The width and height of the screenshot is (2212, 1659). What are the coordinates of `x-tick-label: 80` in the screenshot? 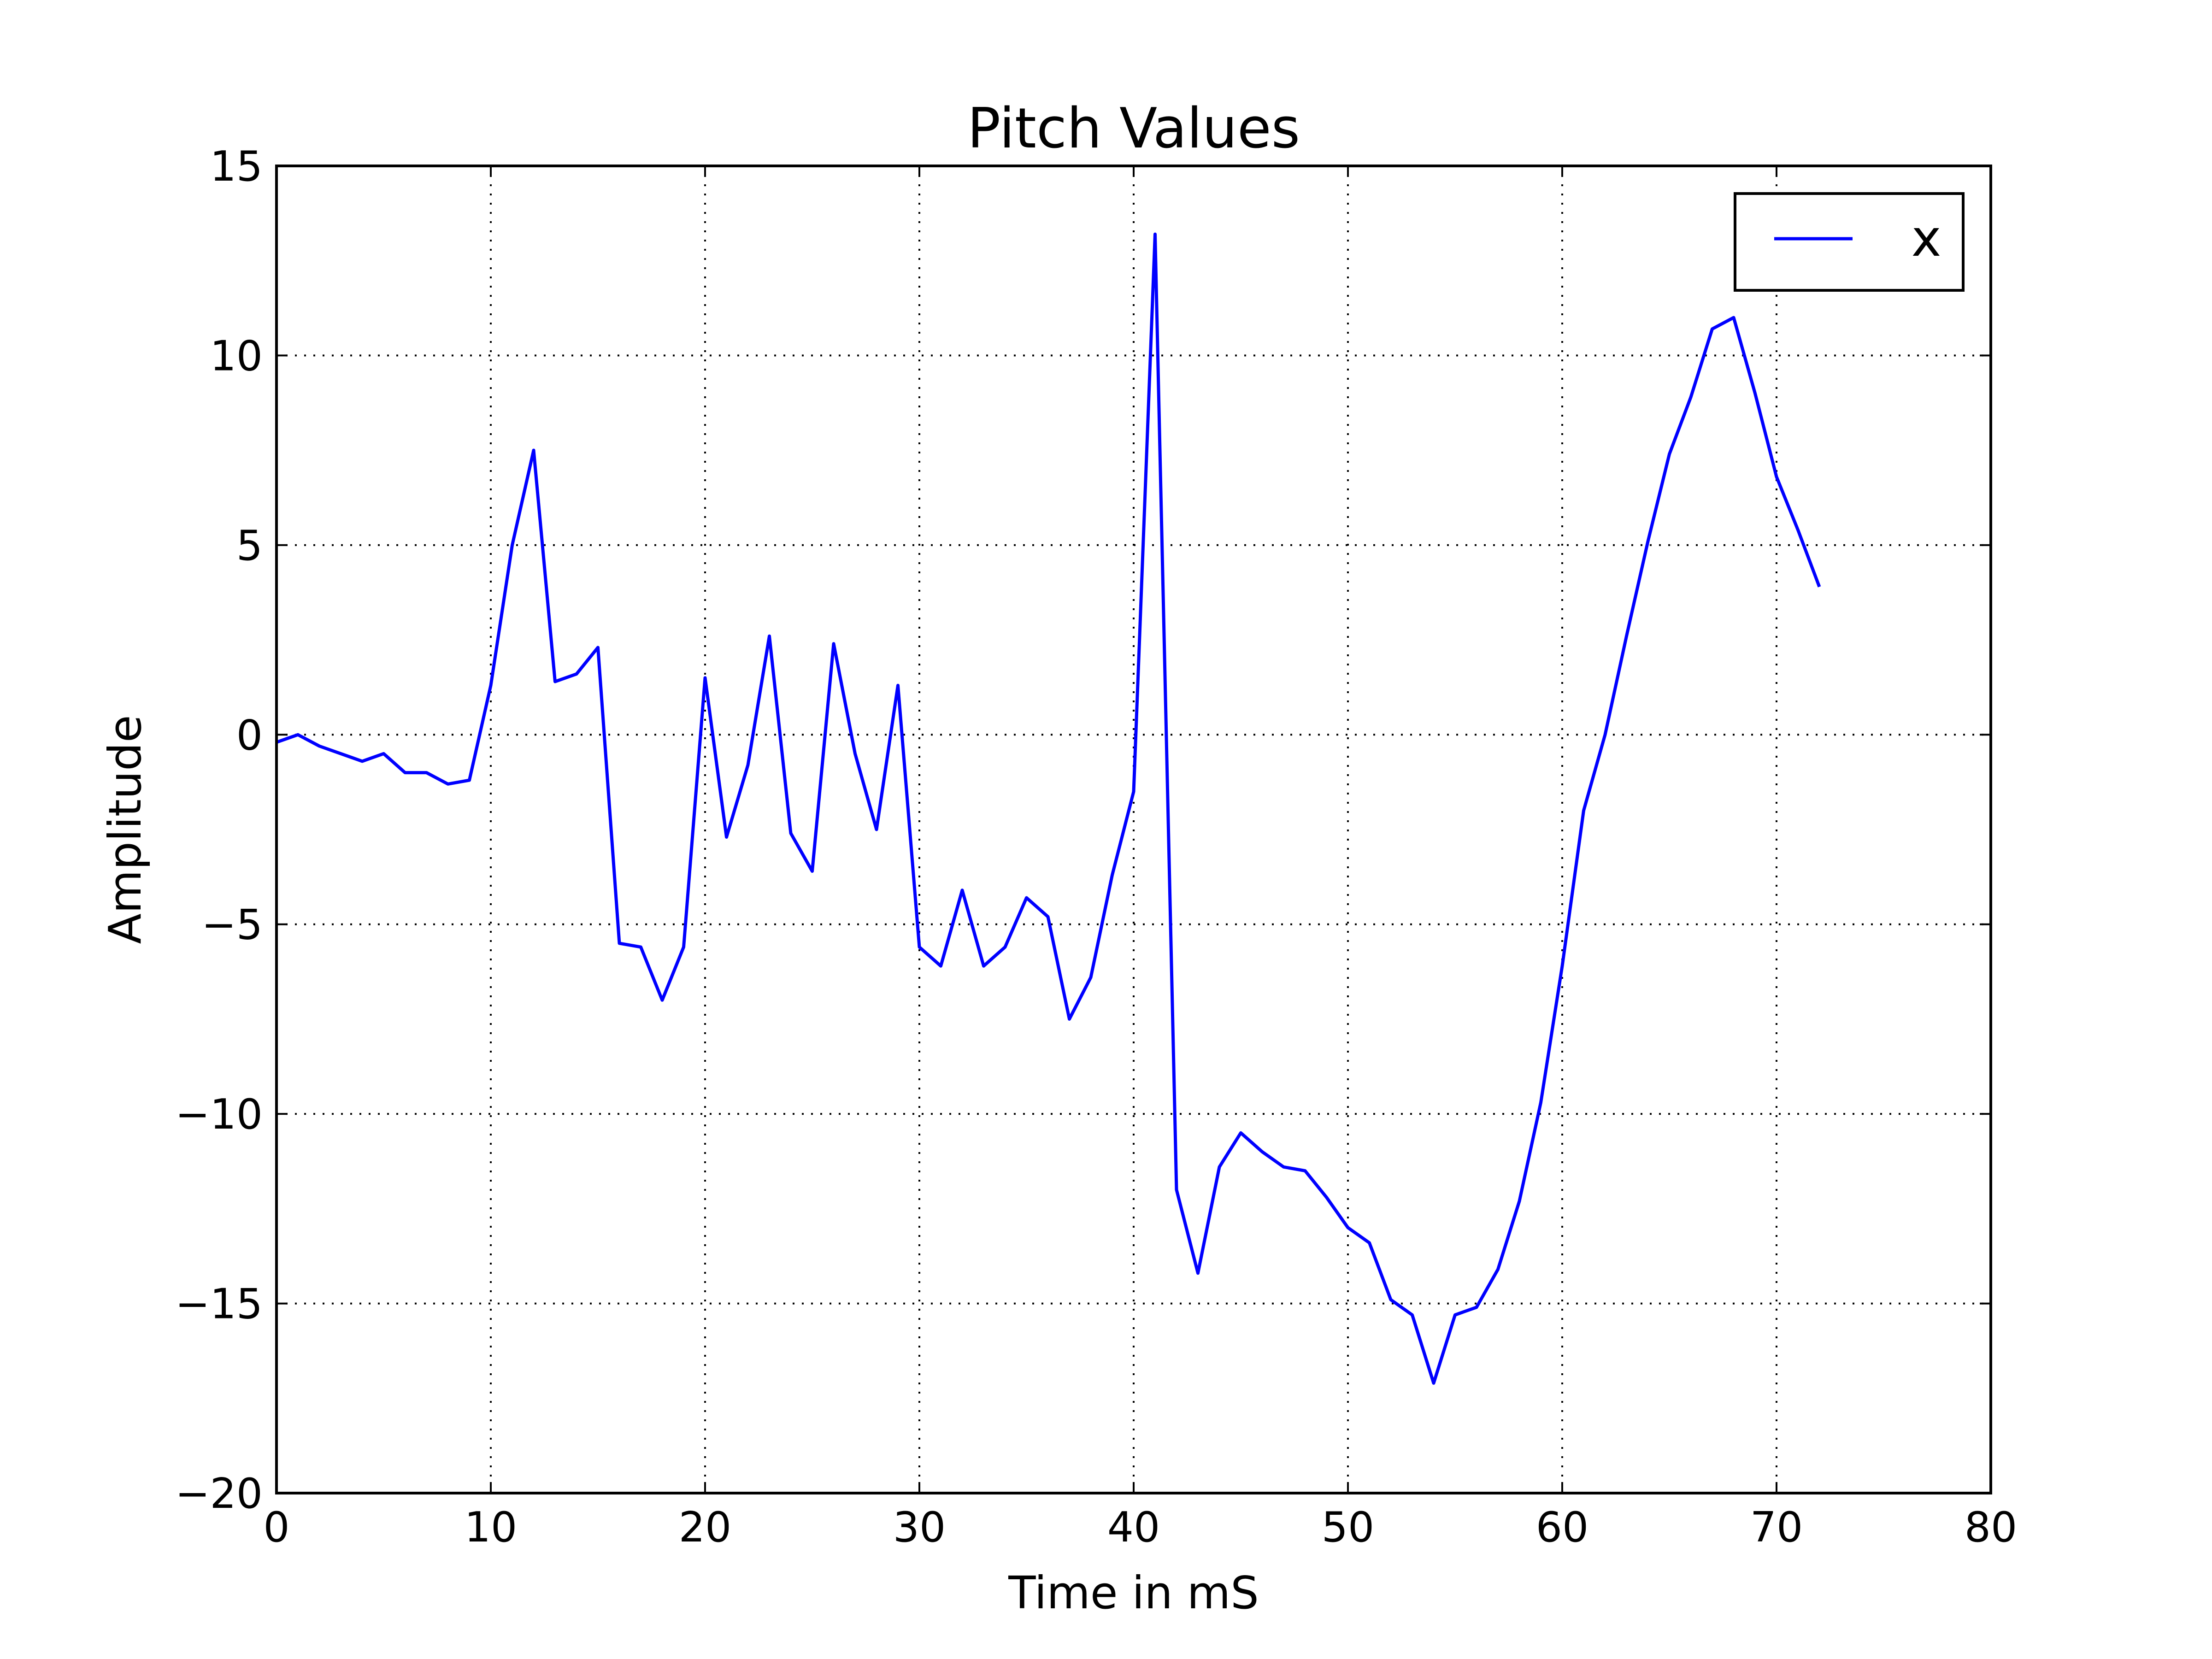 It's located at (1991, 1527).